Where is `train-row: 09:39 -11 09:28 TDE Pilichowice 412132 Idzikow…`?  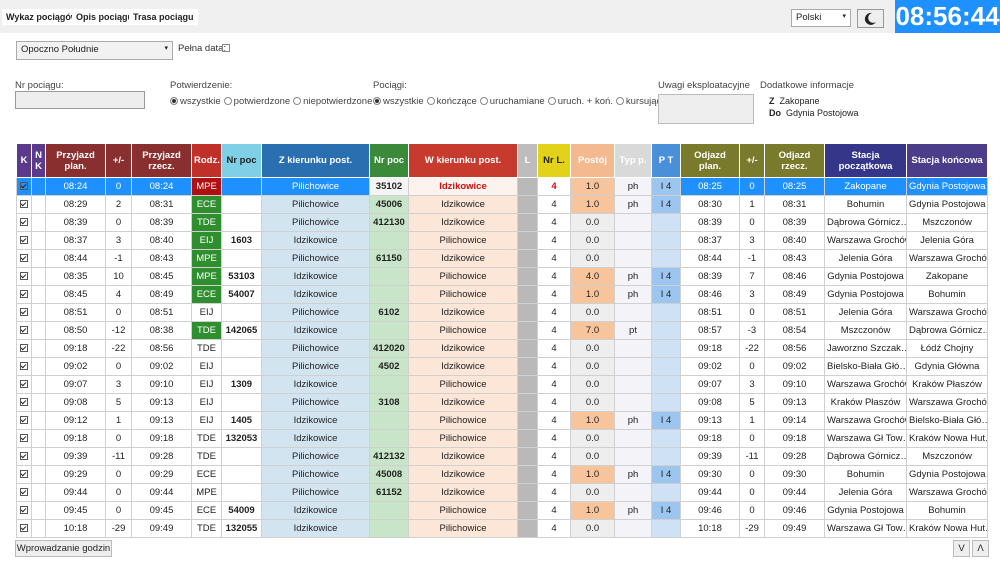
train-row: 09:39 -11 09:28 TDE Pilichowice 412132 Idzikow… is located at coordinates (502, 456).